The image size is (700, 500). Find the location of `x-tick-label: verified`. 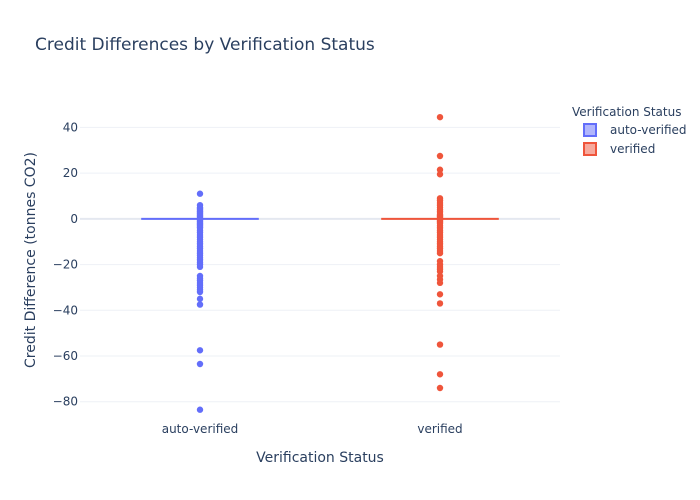

x-tick-label: verified is located at coordinates (439, 429).